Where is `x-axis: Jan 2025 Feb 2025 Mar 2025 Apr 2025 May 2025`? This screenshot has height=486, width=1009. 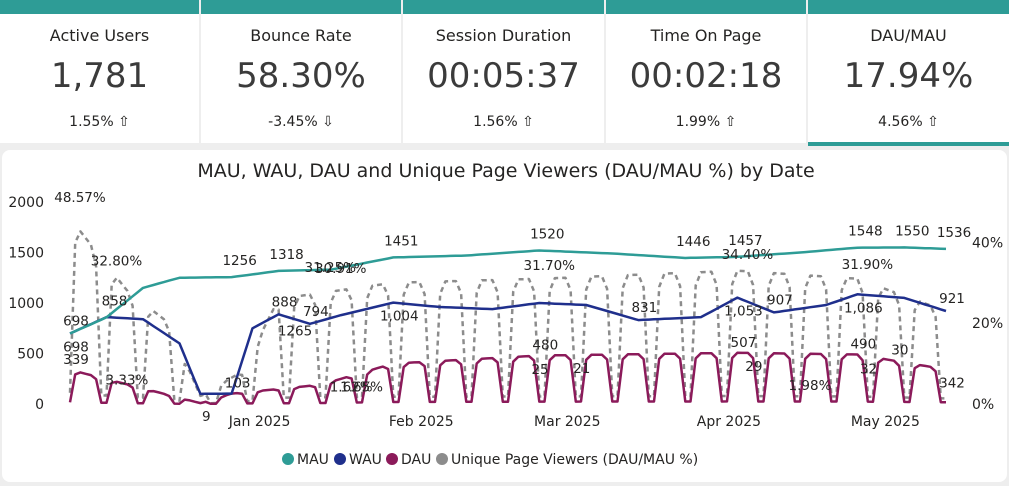 x-axis: Jan 2025 Feb 2025 Mar 2025 Apr 2025 May 2025 is located at coordinates (574, 422).